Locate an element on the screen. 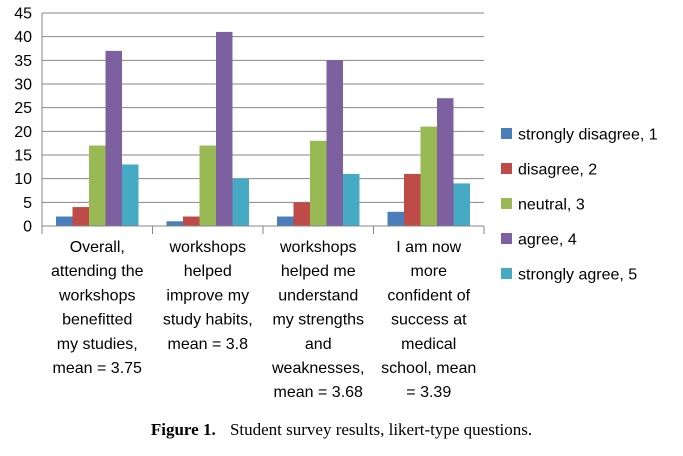 This screenshot has height=456, width=683. category-label-line: I am now is located at coordinates (428, 247).